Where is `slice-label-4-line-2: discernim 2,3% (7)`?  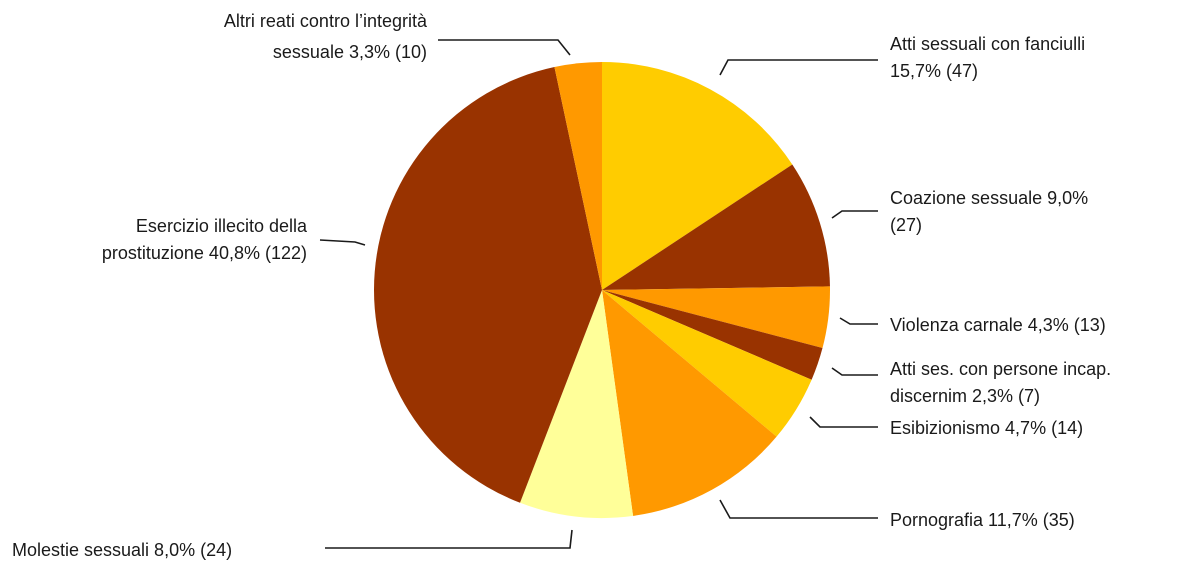
slice-label-4-line-2: discernim 2,3% (7) is located at coordinates (965, 396).